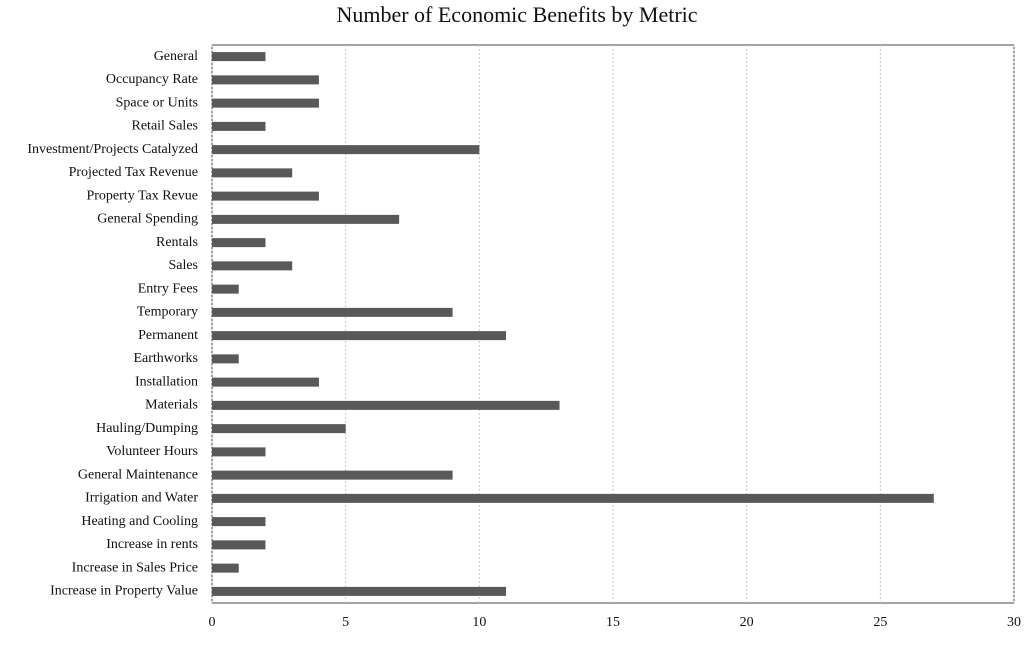 The height and width of the screenshot is (648, 1024). What do you see at coordinates (141, 498) in the screenshot?
I see `y-tick-label: Irrigation and Water` at bounding box center [141, 498].